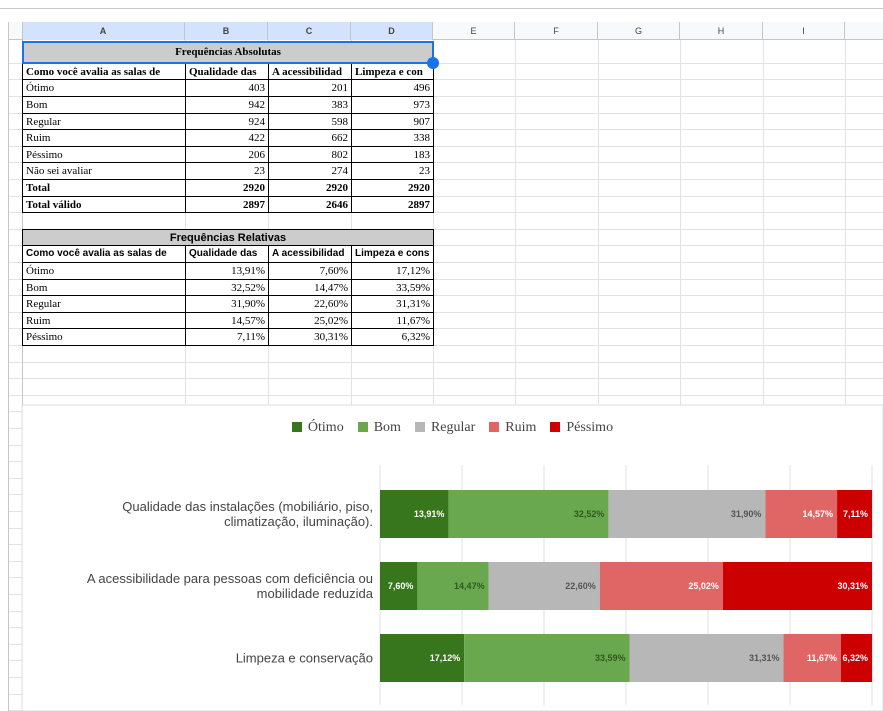 The image size is (883, 711). What do you see at coordinates (703, 586) in the screenshot?
I see `data-label: 25,02%` at bounding box center [703, 586].